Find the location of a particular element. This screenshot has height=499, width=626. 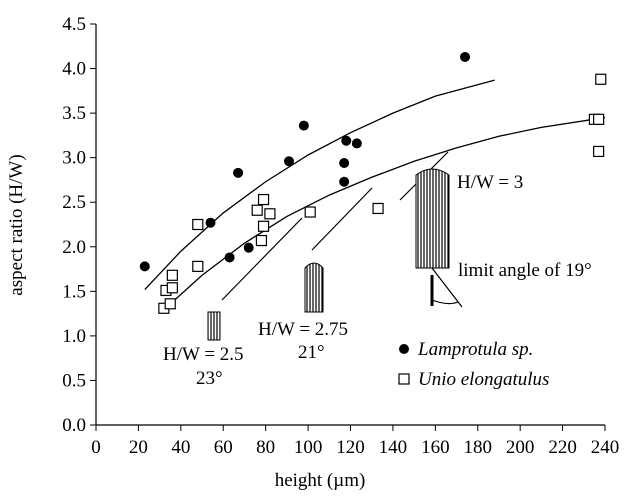

y-tick-label: 4.0 is located at coordinates (74, 69).